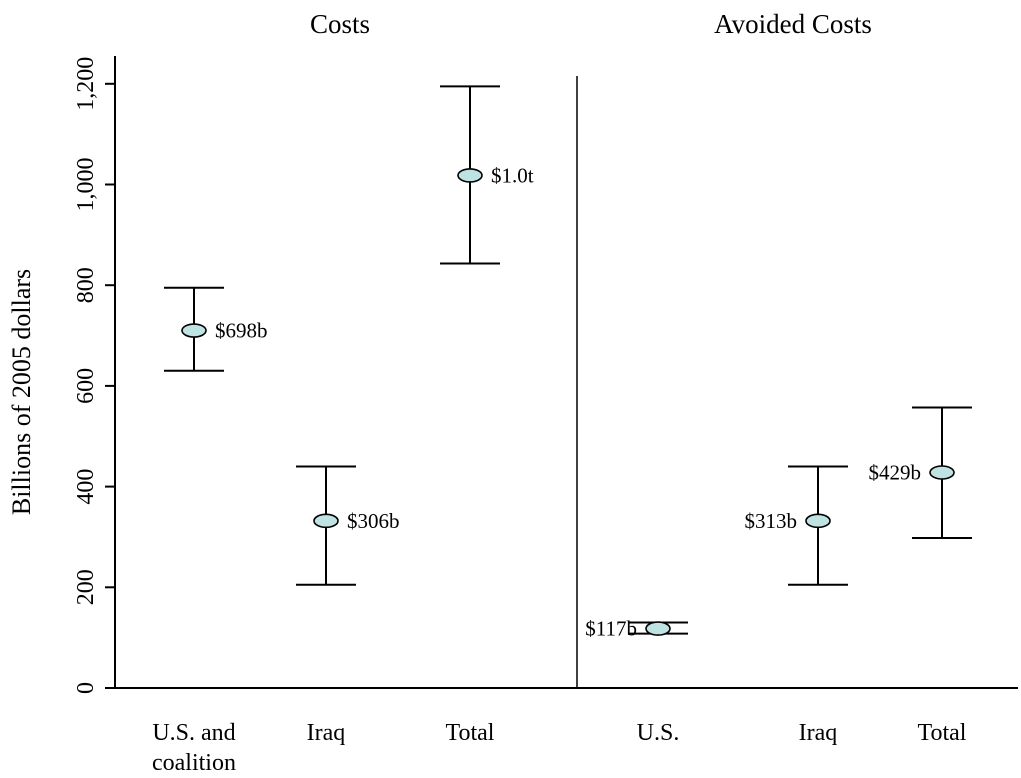  I want to click on data-label: $306b, so click(373, 521).